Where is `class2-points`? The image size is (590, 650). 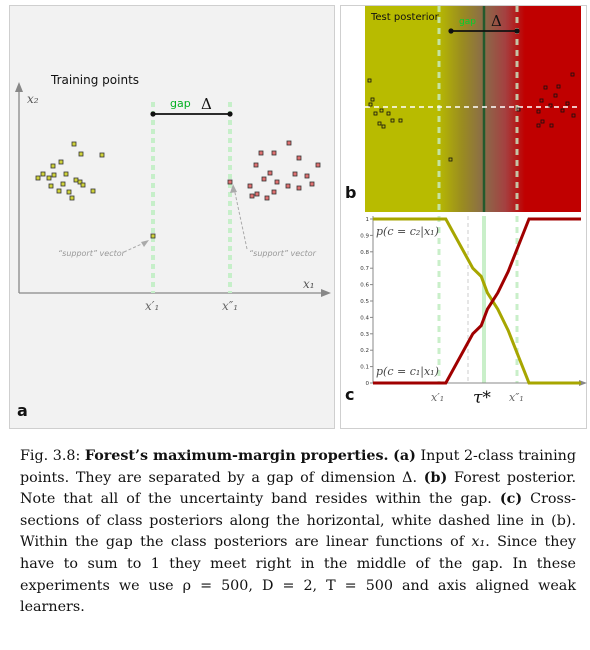 class2-points is located at coordinates (95, 190).